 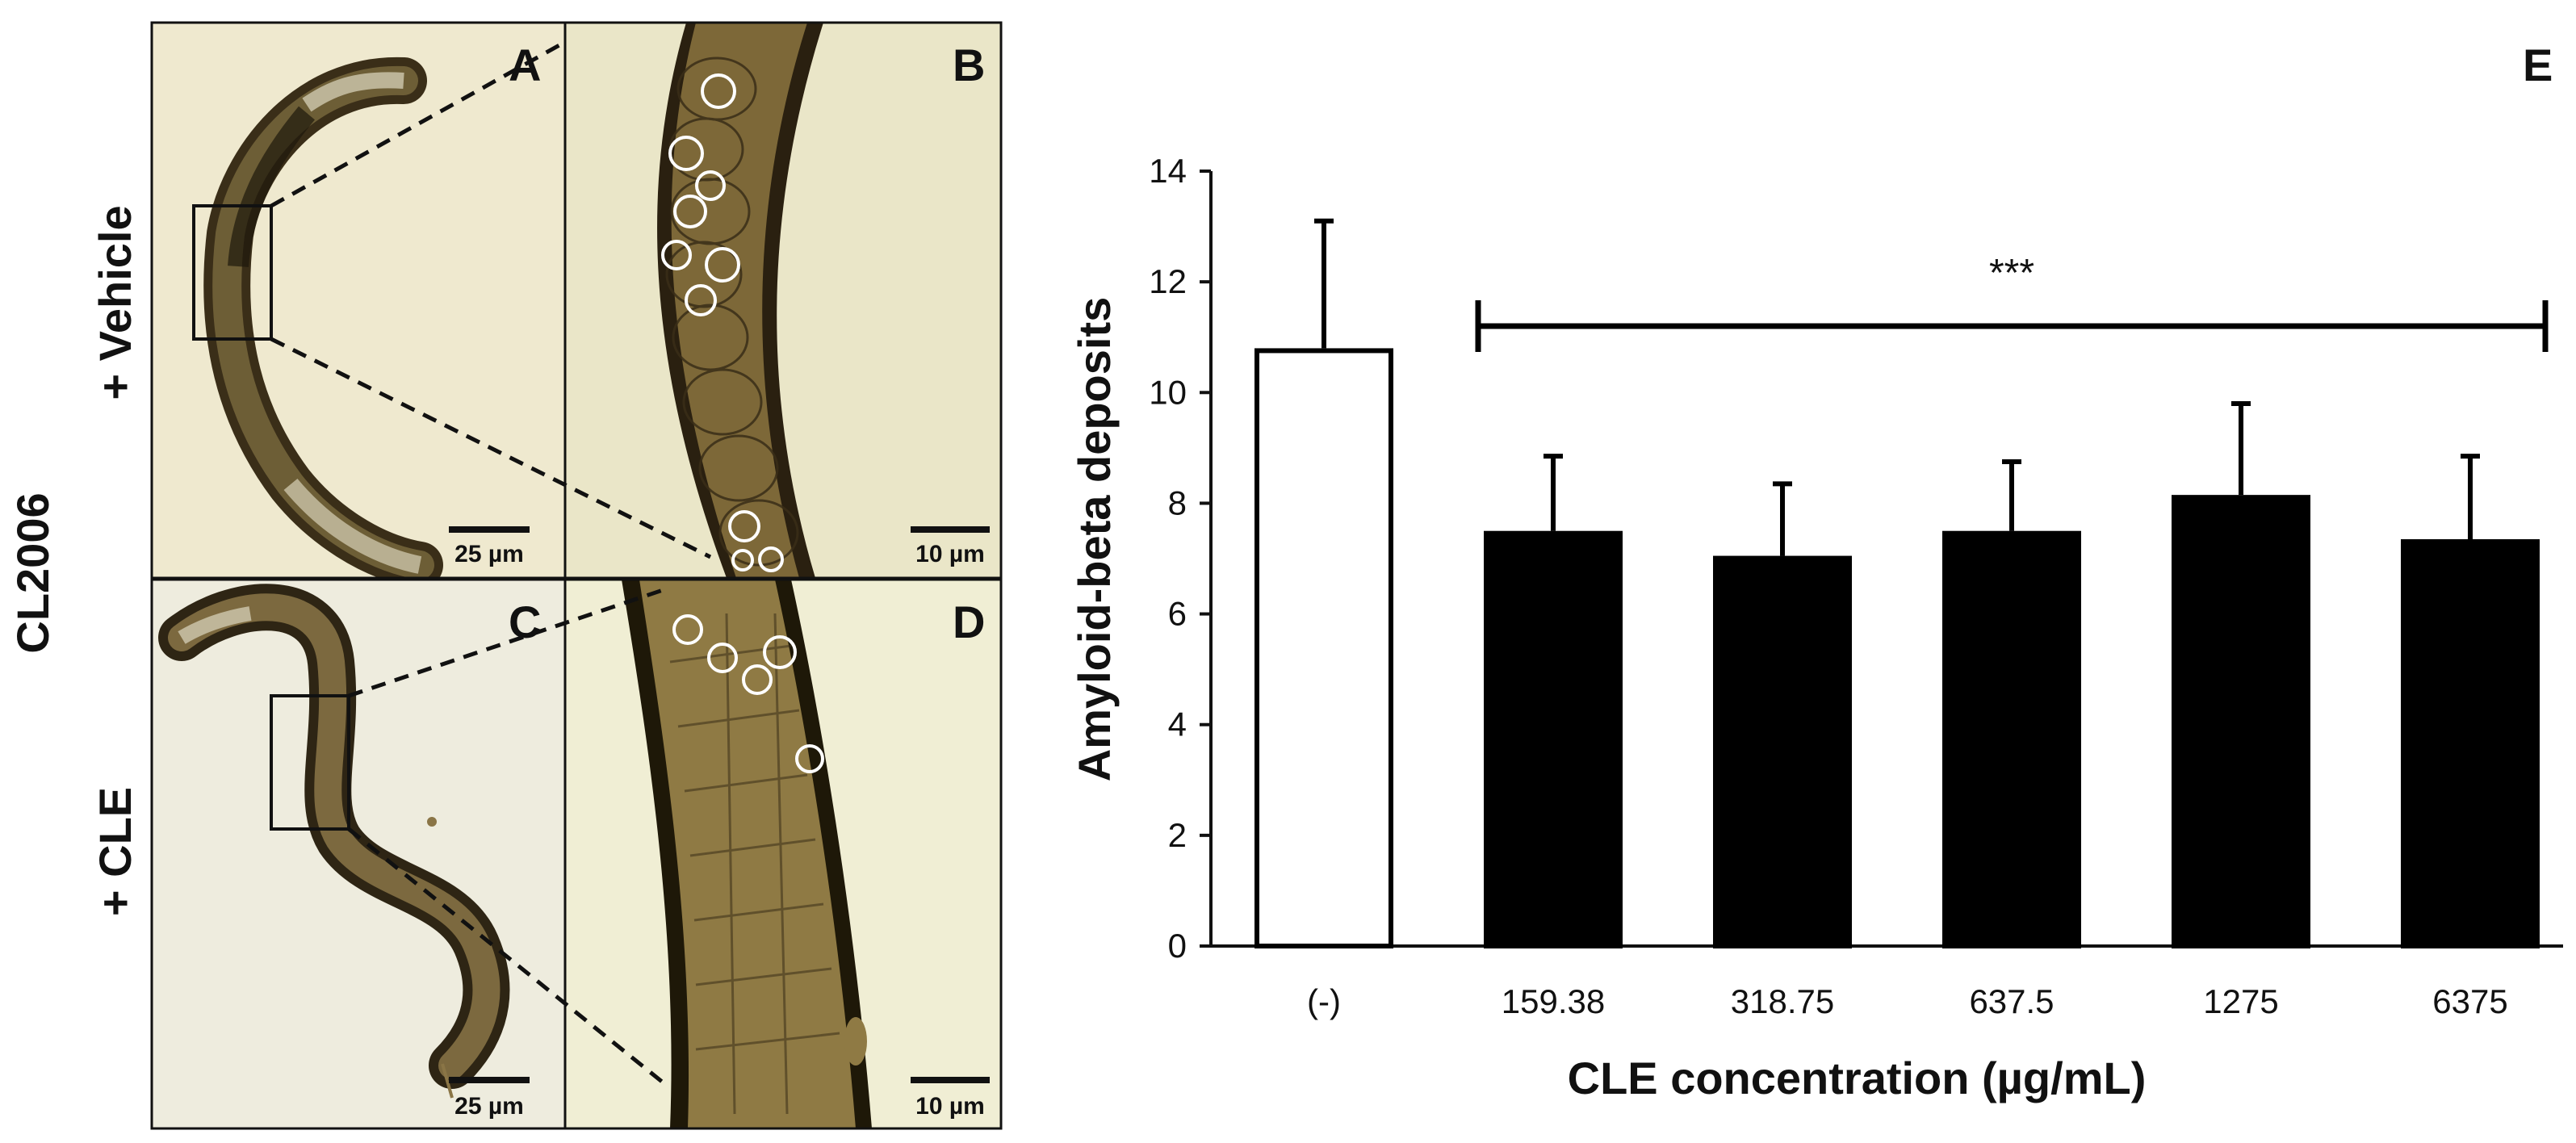 I want to click on y-tick-label: 8, so click(x=1177, y=502).